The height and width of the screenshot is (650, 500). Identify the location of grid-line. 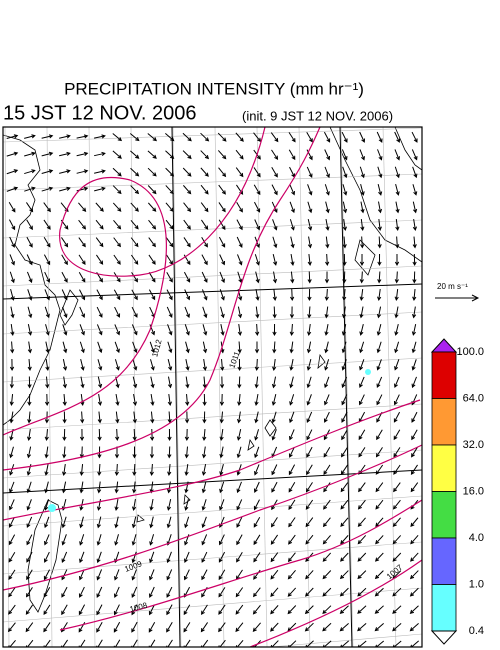
(212, 182).